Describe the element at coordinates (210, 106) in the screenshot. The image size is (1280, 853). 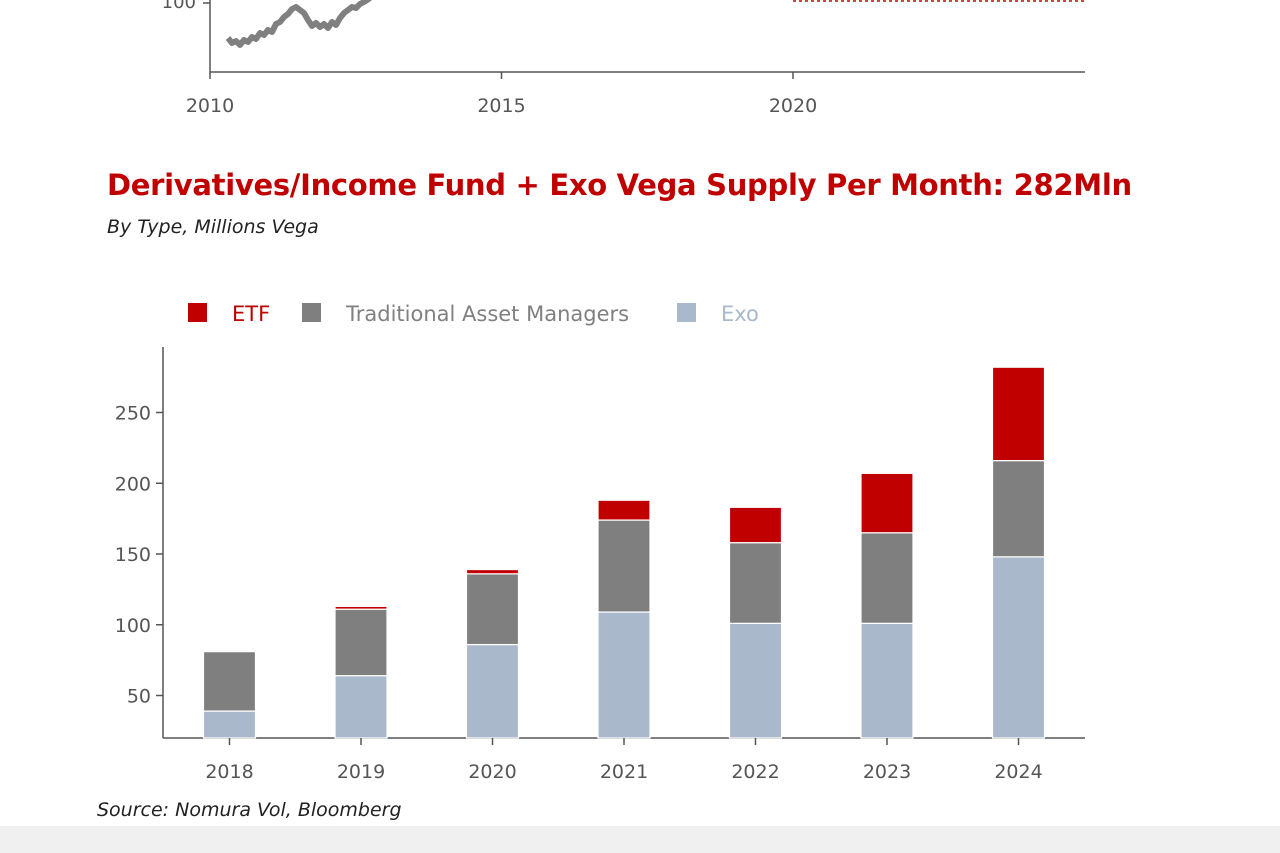
I see `top-x-tick-label: 2010` at that location.